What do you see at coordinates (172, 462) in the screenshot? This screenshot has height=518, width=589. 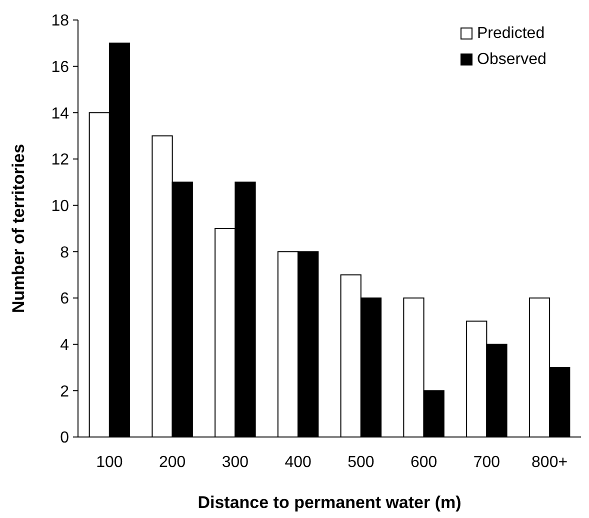 I see `x-tick-label: 200` at bounding box center [172, 462].